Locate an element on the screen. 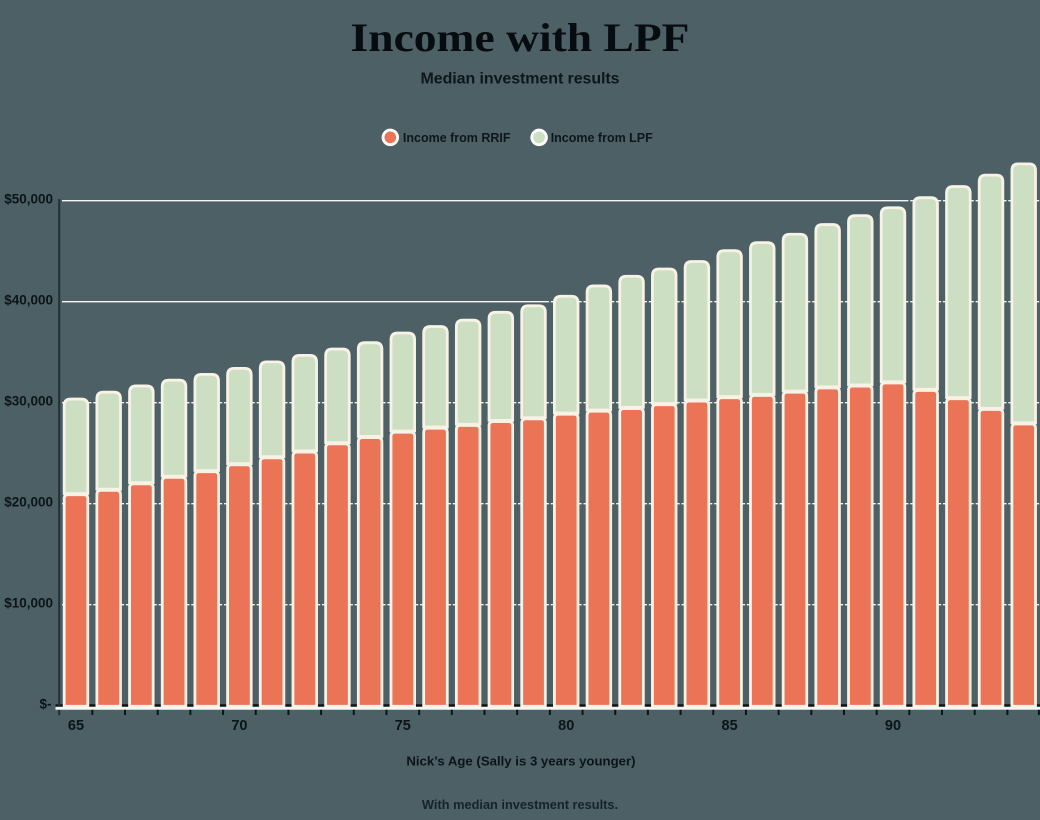 The width and height of the screenshot is (1040, 820). svg-text: $50,000 is located at coordinates (28, 198).